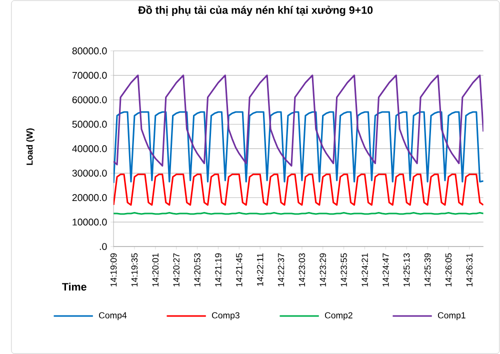 This screenshot has width=500, height=354. I want to click on x-tick-label: 14:23:55, so click(343, 269).